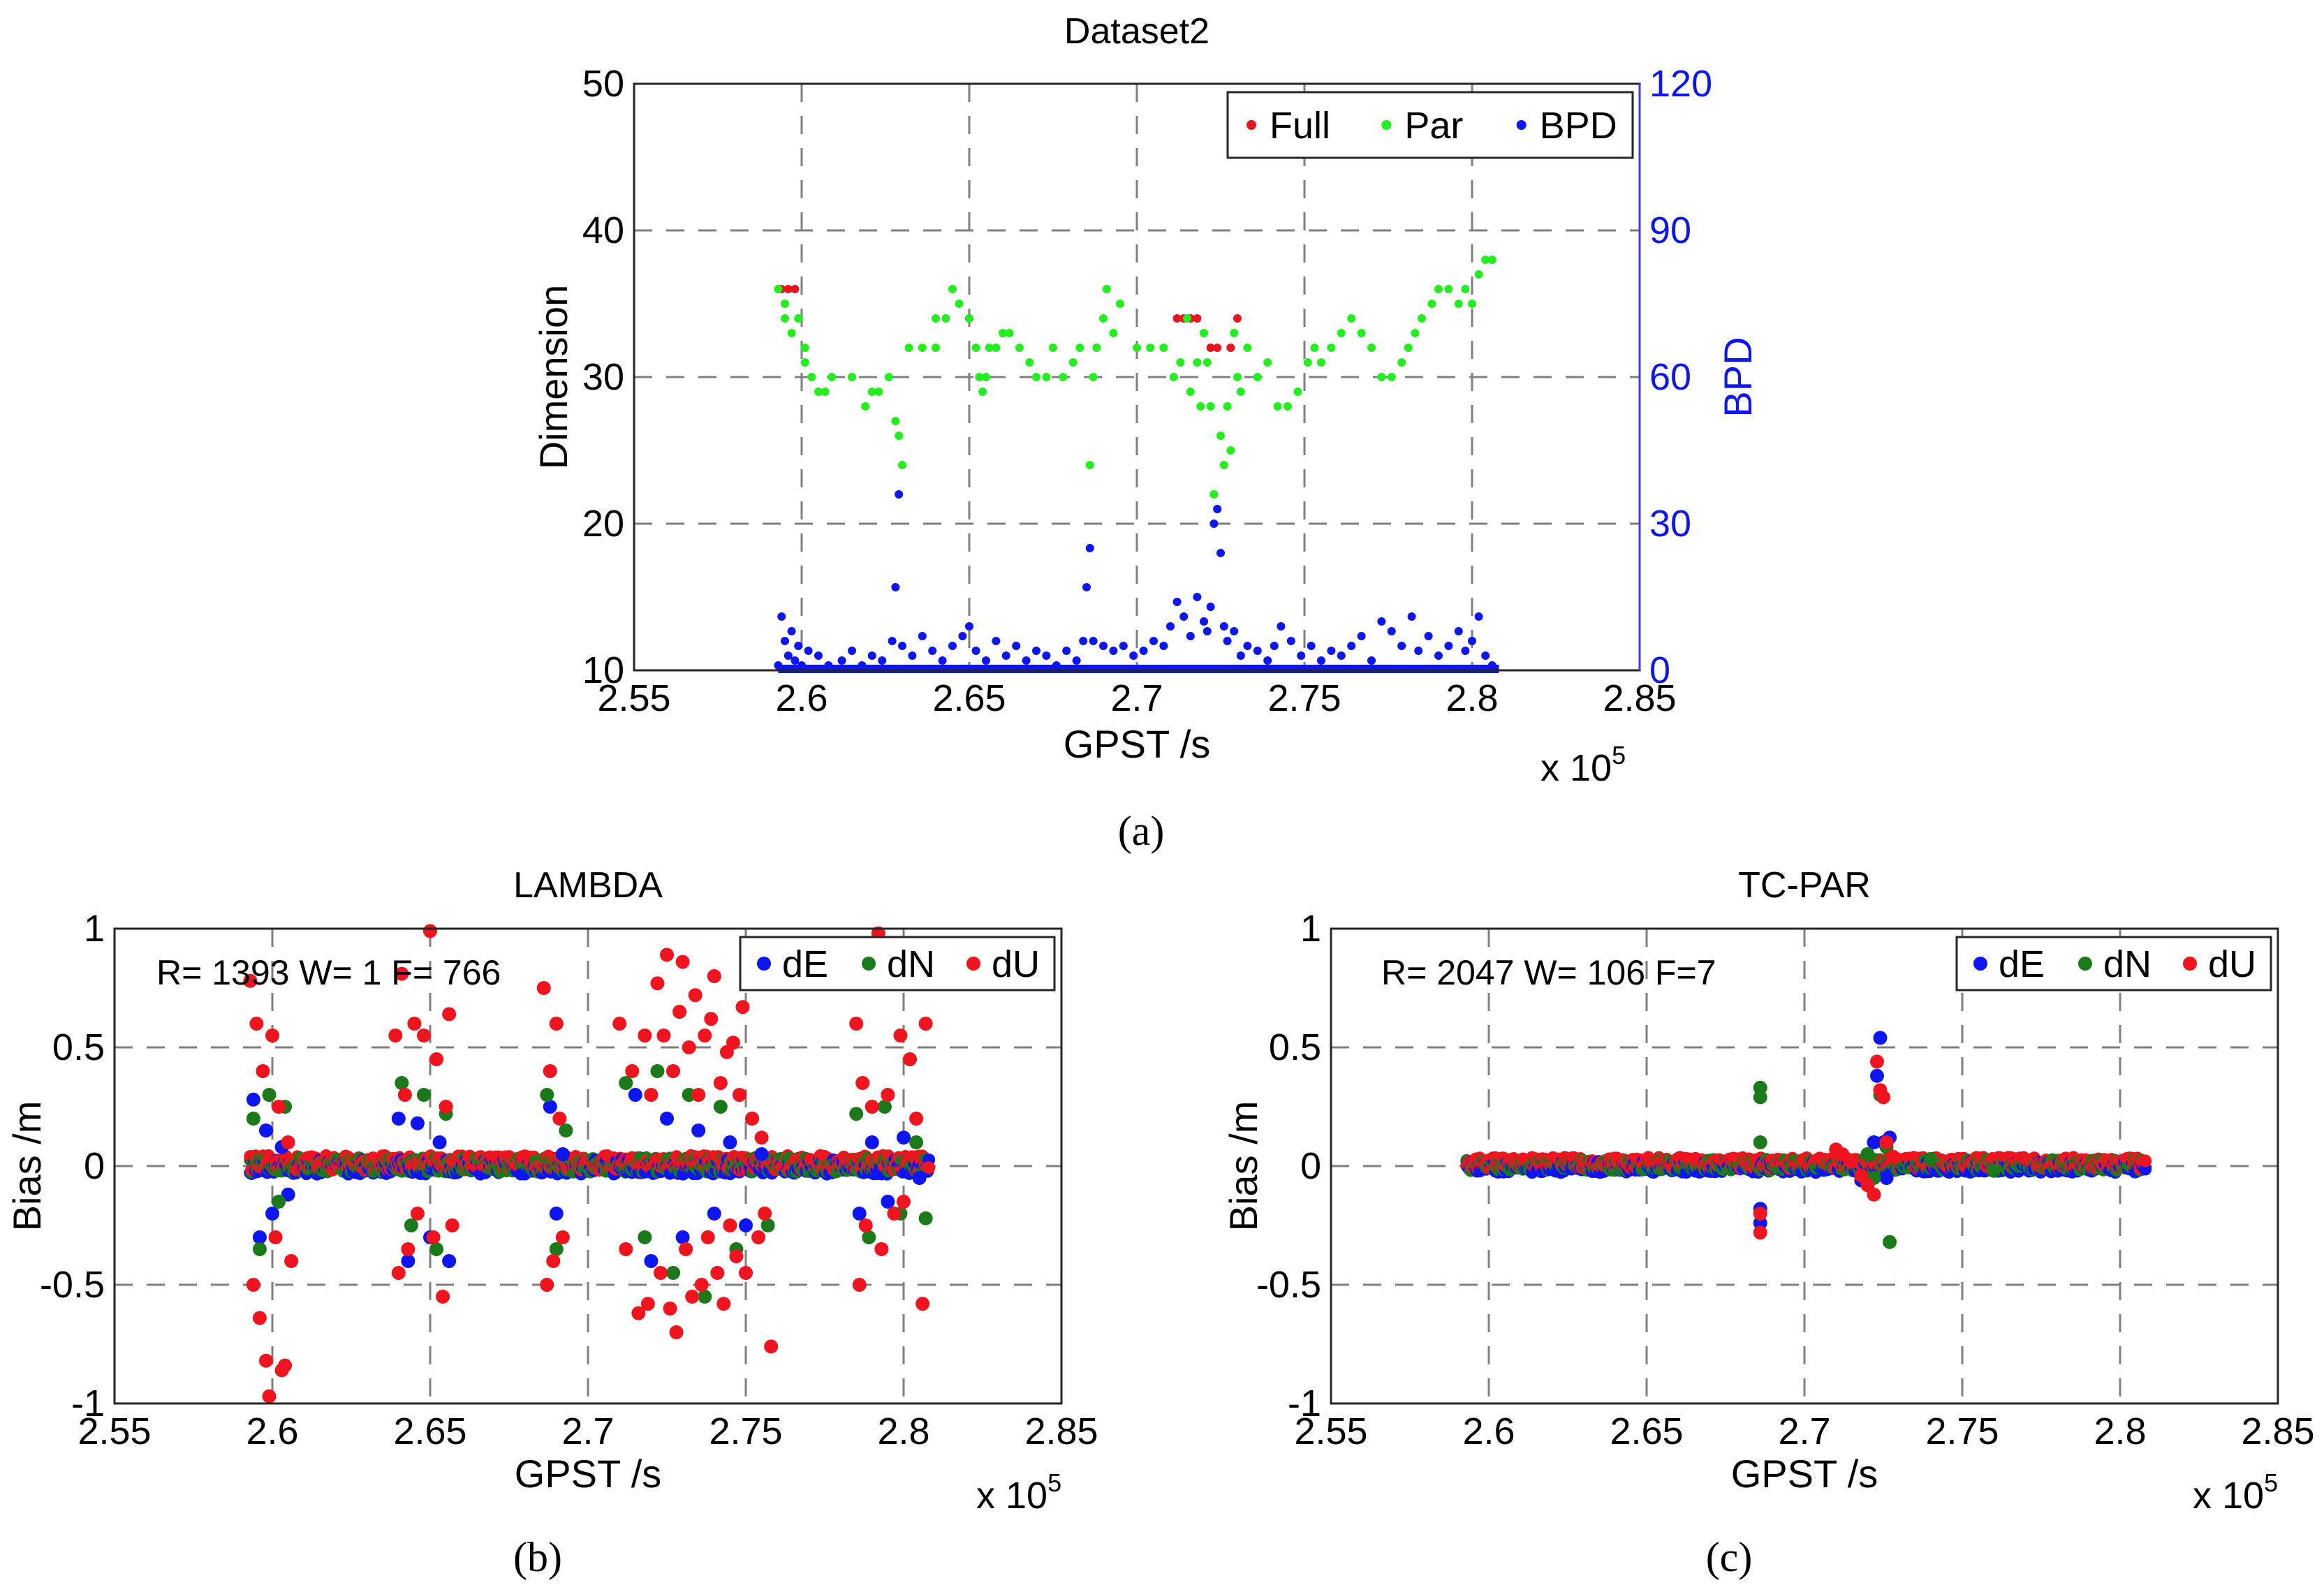  What do you see at coordinates (72, 1166) in the screenshot?
I see `panel-b-y-ticks: -1 -0.5 0 0.5 1` at bounding box center [72, 1166].